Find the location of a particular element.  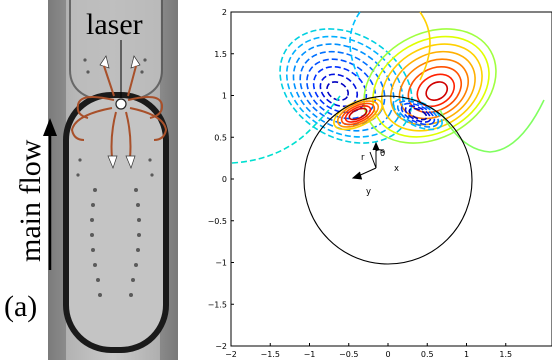

annotation-y: y is located at coordinates (368, 192).